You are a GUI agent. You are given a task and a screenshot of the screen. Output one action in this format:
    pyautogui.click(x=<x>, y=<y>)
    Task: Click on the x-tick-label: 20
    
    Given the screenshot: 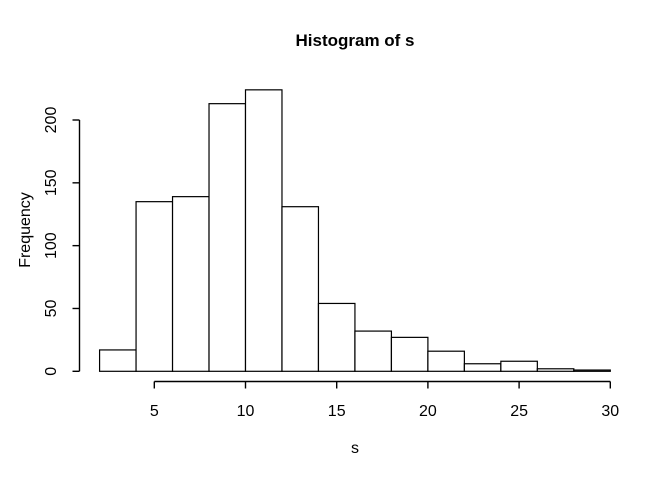 What is the action you would take?
    pyautogui.click(x=428, y=411)
    